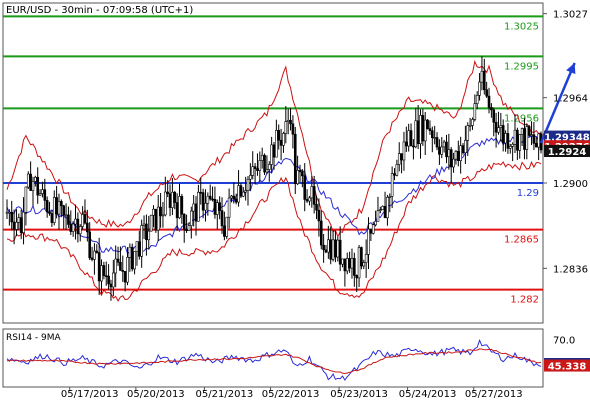 This screenshot has height=400, width=590. What do you see at coordinates (225, 394) in the screenshot?
I see `x-tick-label: 05/21/2013` at bounding box center [225, 394].